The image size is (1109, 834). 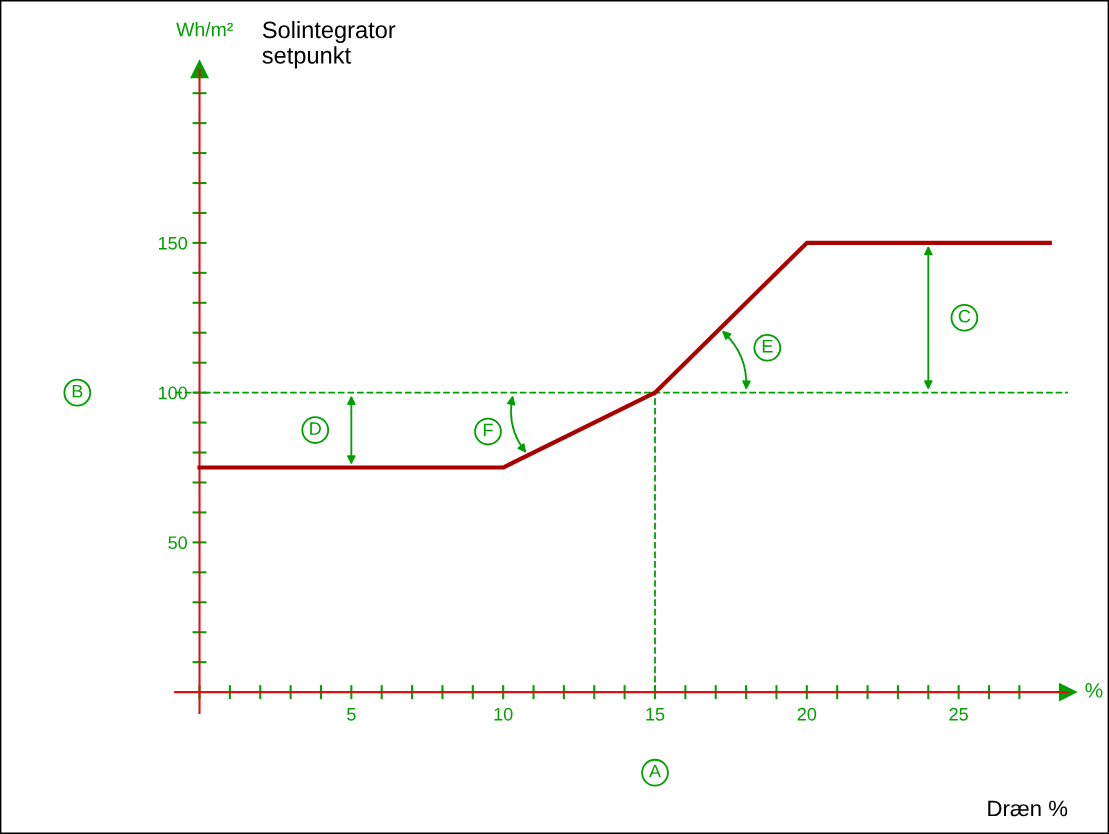 I want to click on x-tick-label: 5, so click(x=351, y=714).